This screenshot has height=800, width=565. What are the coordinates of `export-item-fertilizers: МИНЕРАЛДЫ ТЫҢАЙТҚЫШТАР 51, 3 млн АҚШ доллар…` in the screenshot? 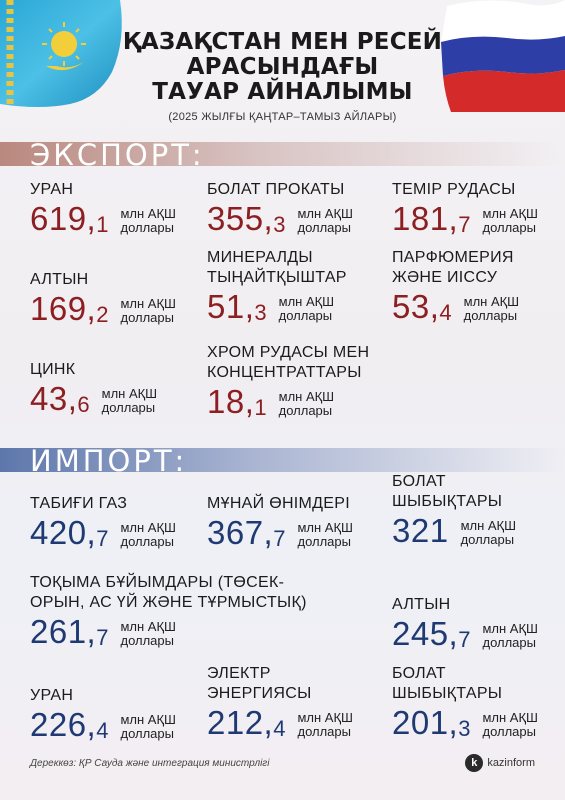 It's located at (277, 287).